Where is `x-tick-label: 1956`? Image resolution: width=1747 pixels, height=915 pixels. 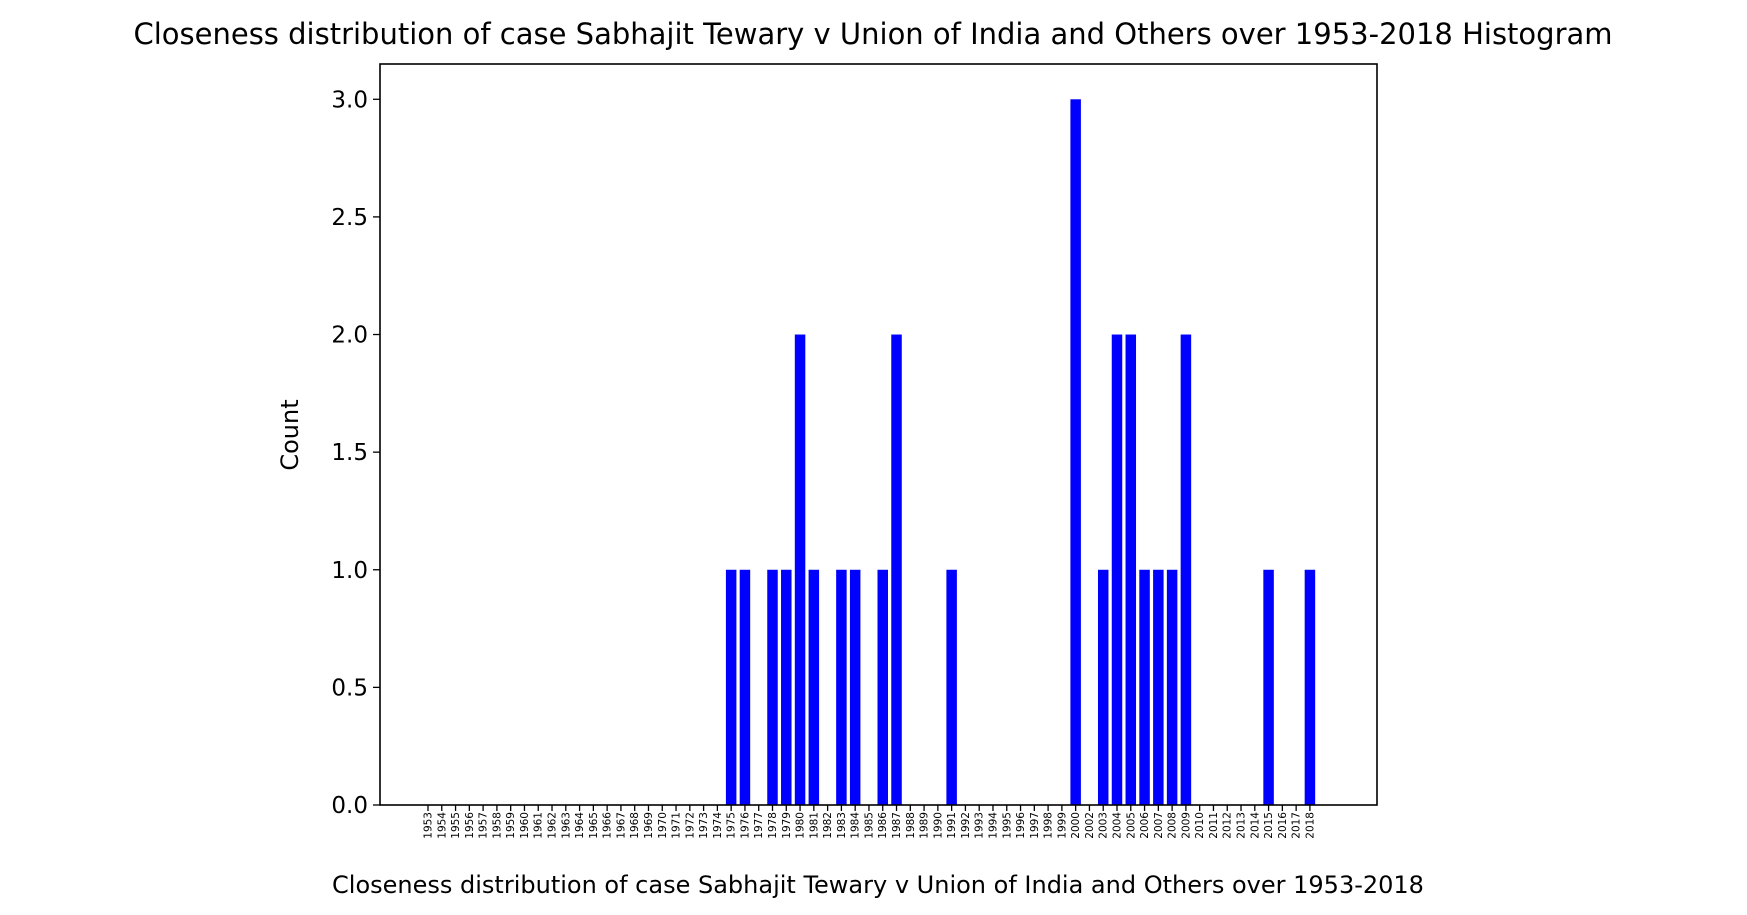 x-tick-label: 1956 is located at coordinates (470, 825).